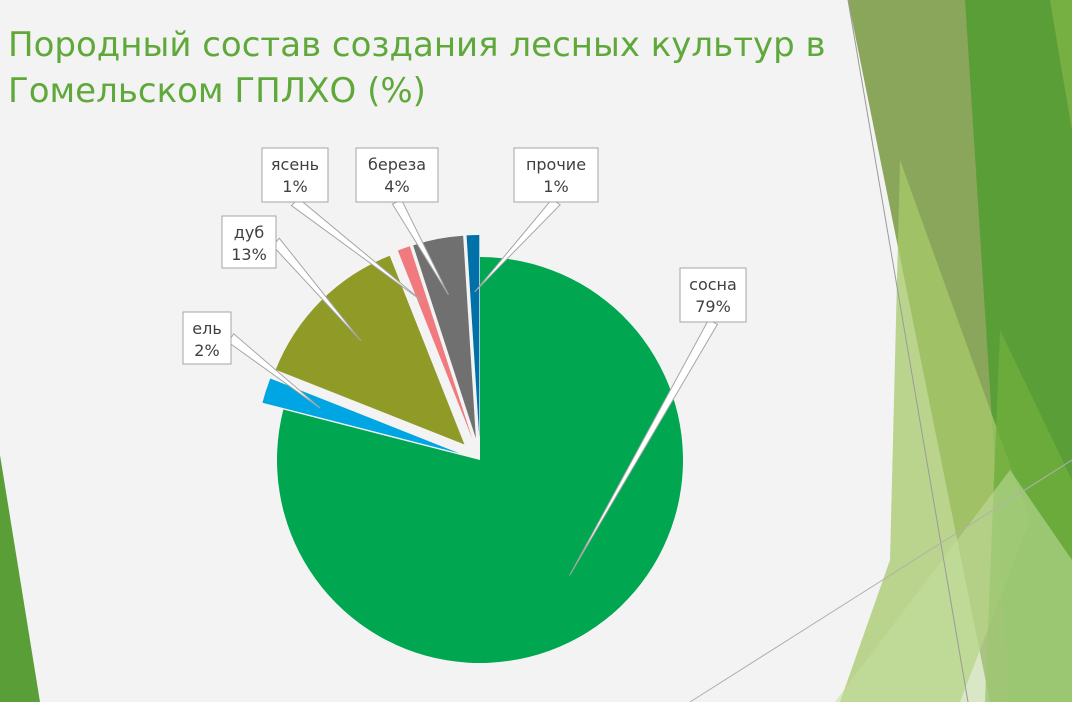 The height and width of the screenshot is (702, 1072). Describe the element at coordinates (20, 578) in the screenshot. I see `decor-left-triangle` at that location.